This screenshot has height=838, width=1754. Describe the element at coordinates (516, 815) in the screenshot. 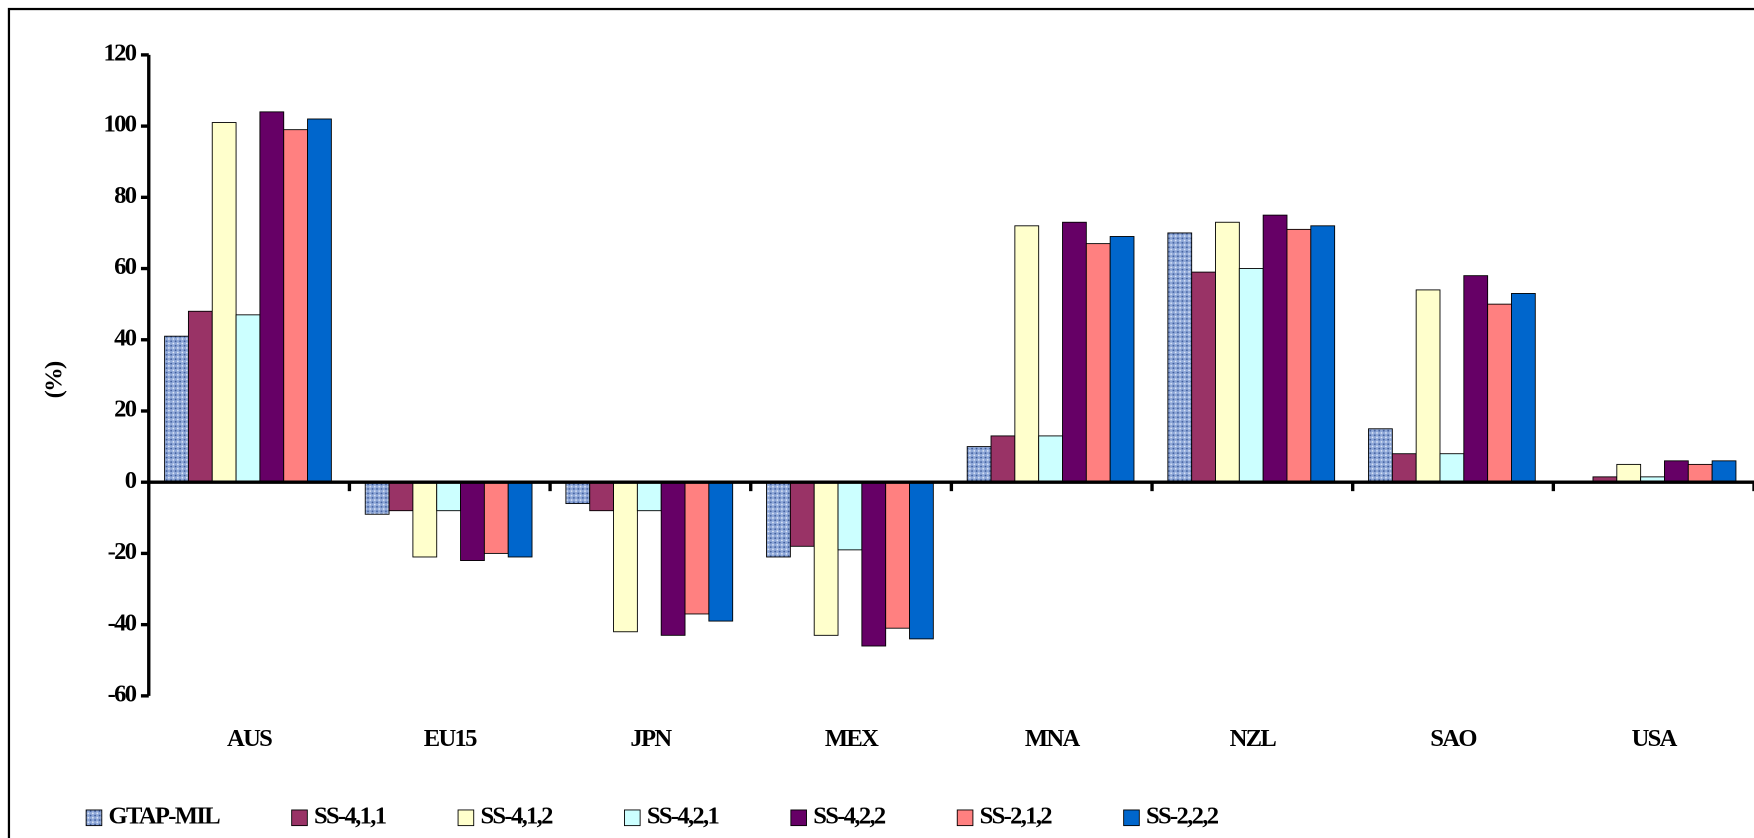

I see `legend-label: SS-4,1,2` at that location.